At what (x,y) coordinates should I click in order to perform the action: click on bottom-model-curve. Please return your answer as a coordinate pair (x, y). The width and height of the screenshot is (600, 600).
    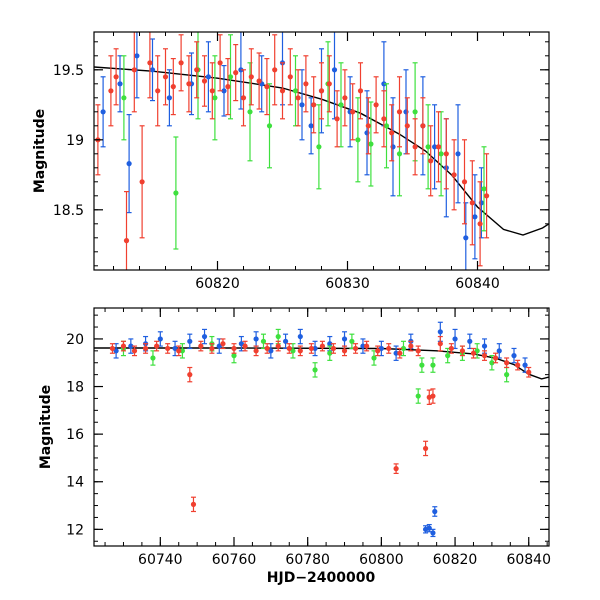
    Looking at the image, I should click on (321, 363).